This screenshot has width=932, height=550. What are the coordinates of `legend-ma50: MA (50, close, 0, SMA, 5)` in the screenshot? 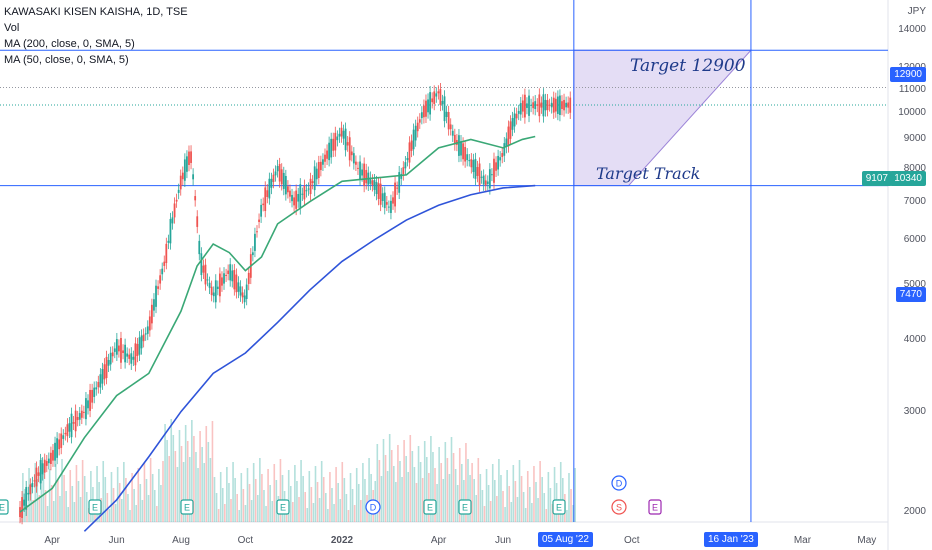 It's located at (66, 60).